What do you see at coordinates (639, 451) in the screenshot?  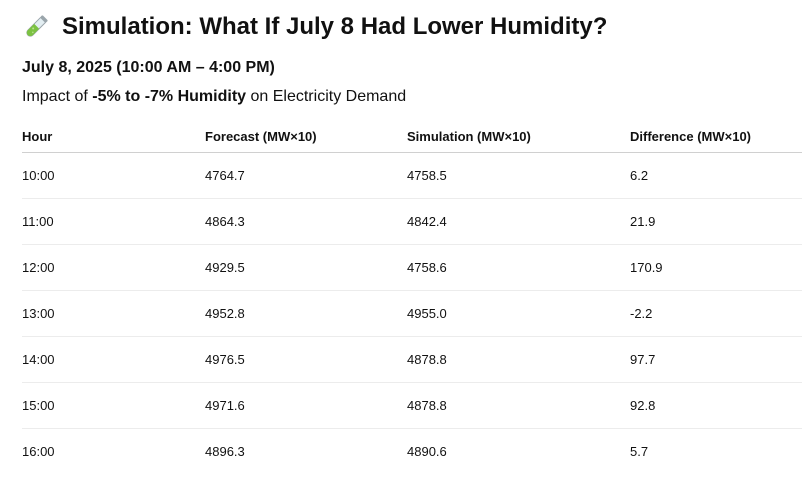 I see `cell-difference: 5.7` at bounding box center [639, 451].